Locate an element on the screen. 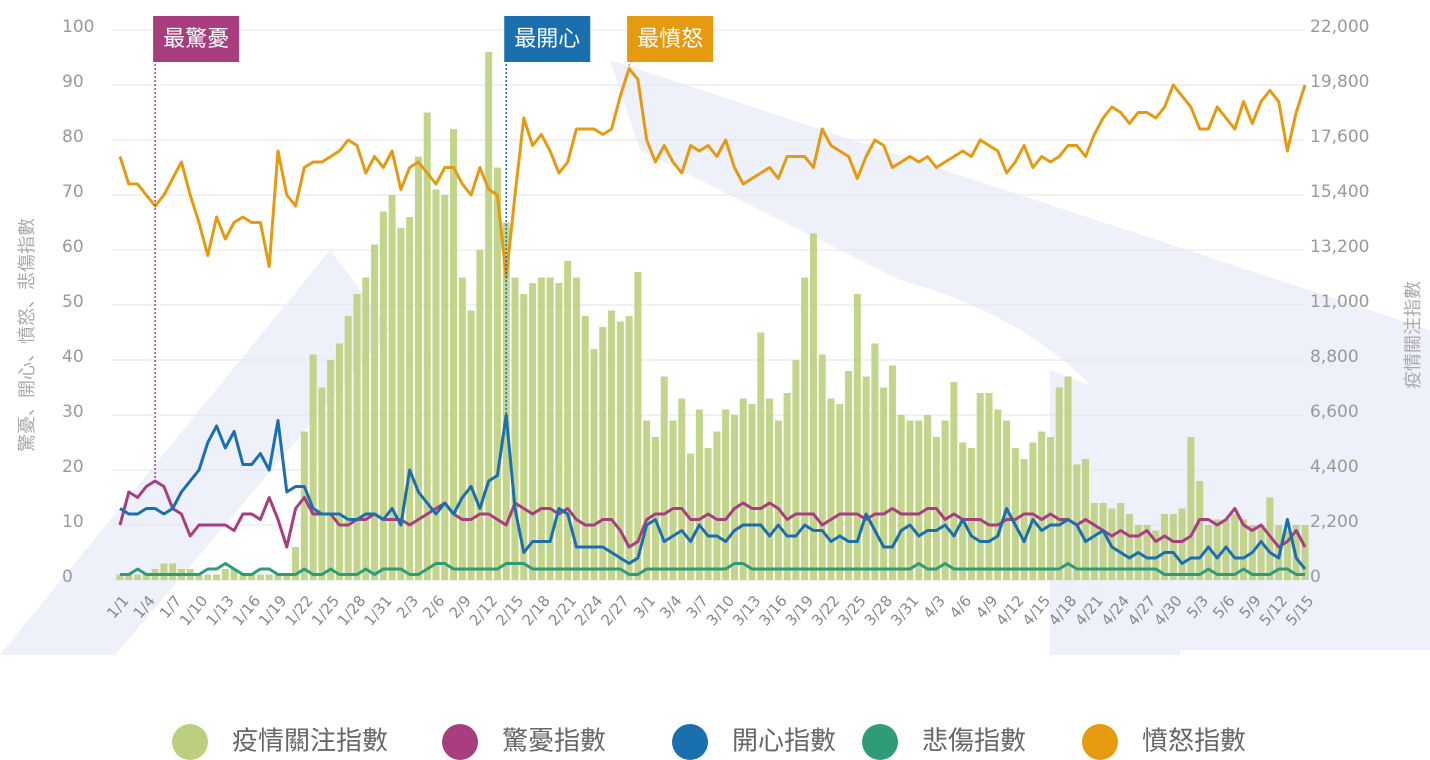  y-tick-label: 60 is located at coordinates (73, 247).